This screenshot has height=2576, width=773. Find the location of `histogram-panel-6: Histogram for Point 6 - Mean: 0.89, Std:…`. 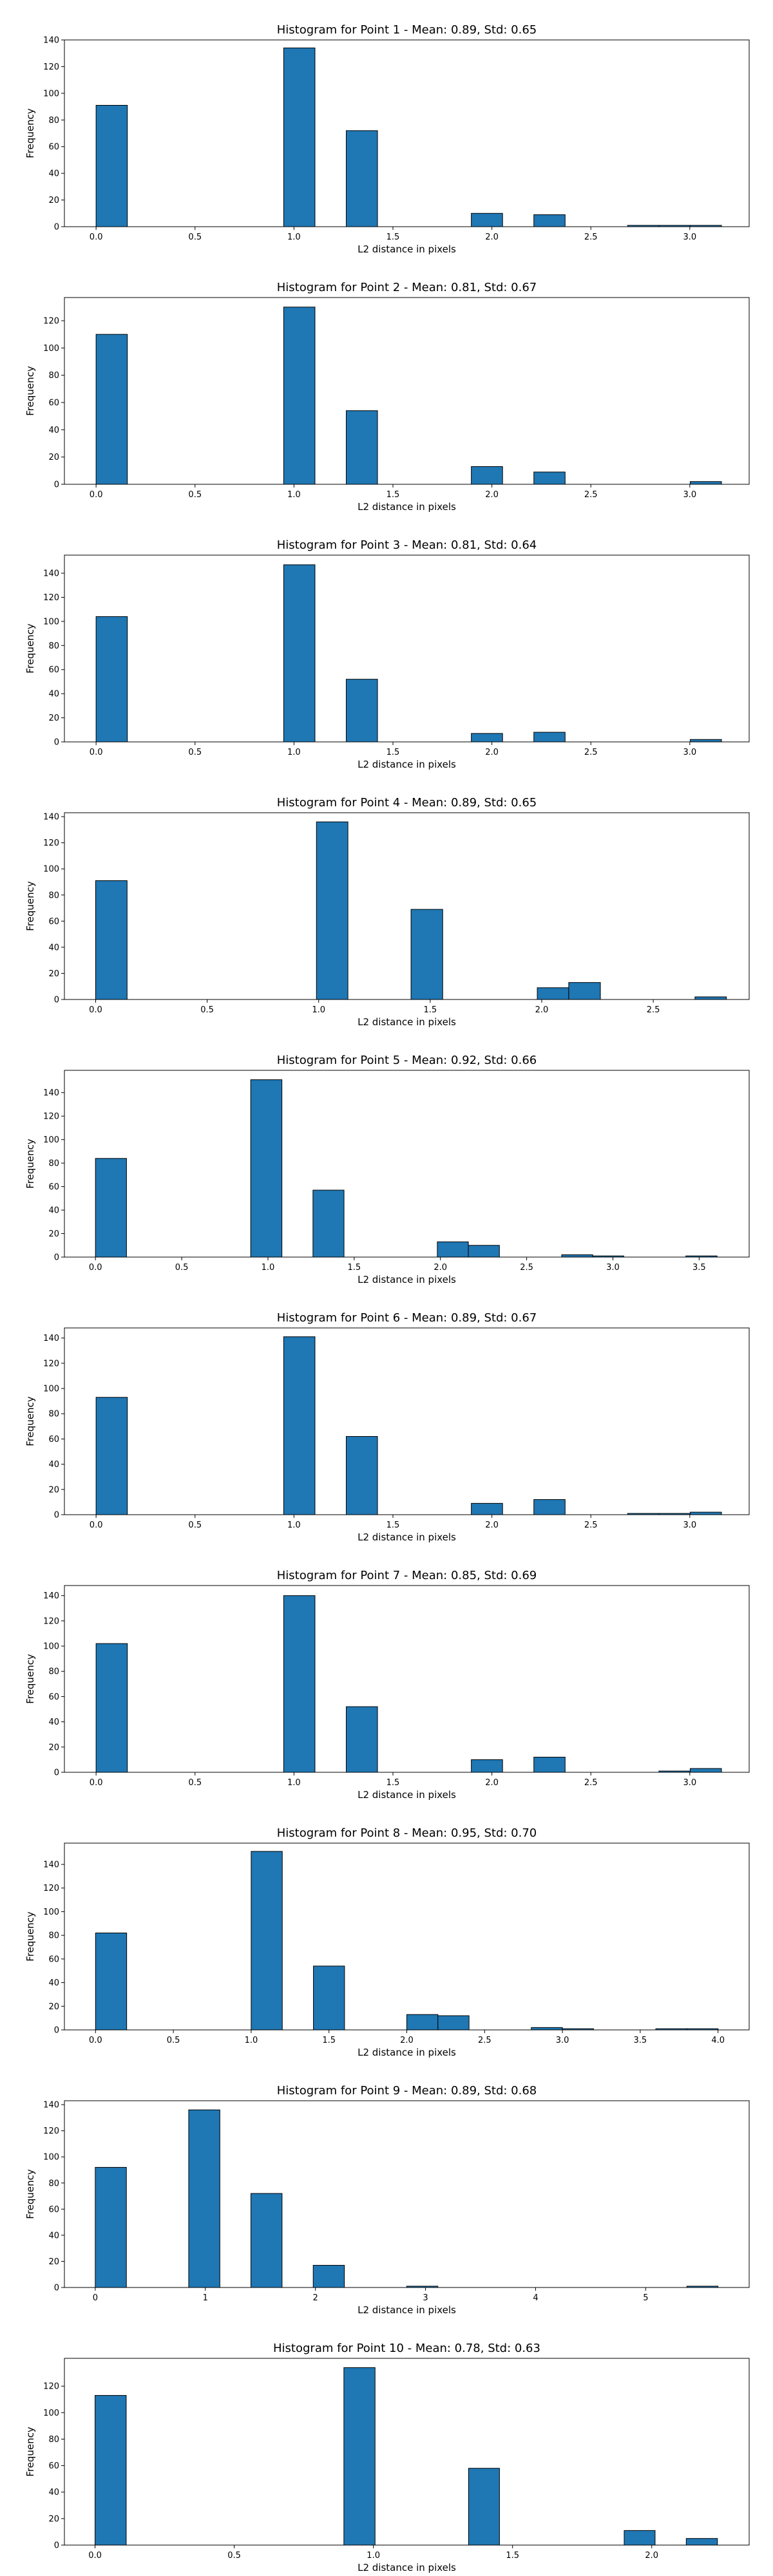

histogram-panel-6: Histogram for Point 6 - Mean: 0.89, Std:… is located at coordinates (387, 1427).